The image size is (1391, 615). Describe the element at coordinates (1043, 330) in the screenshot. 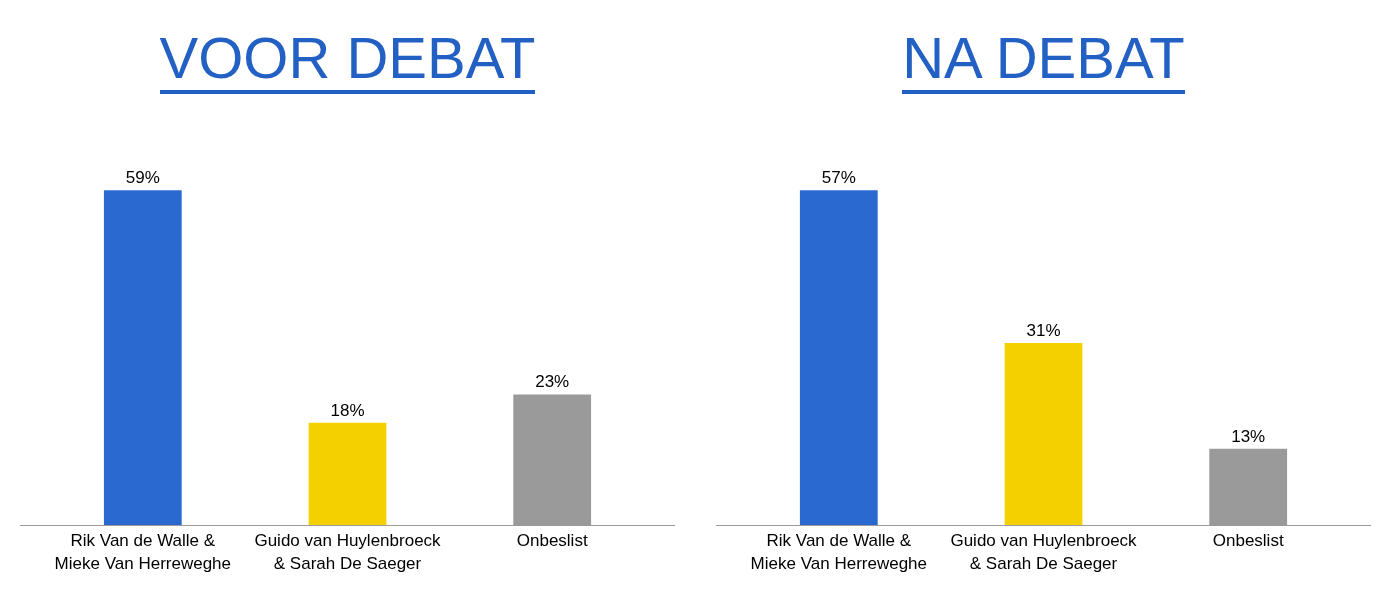

I see `data-label: 31%` at that location.